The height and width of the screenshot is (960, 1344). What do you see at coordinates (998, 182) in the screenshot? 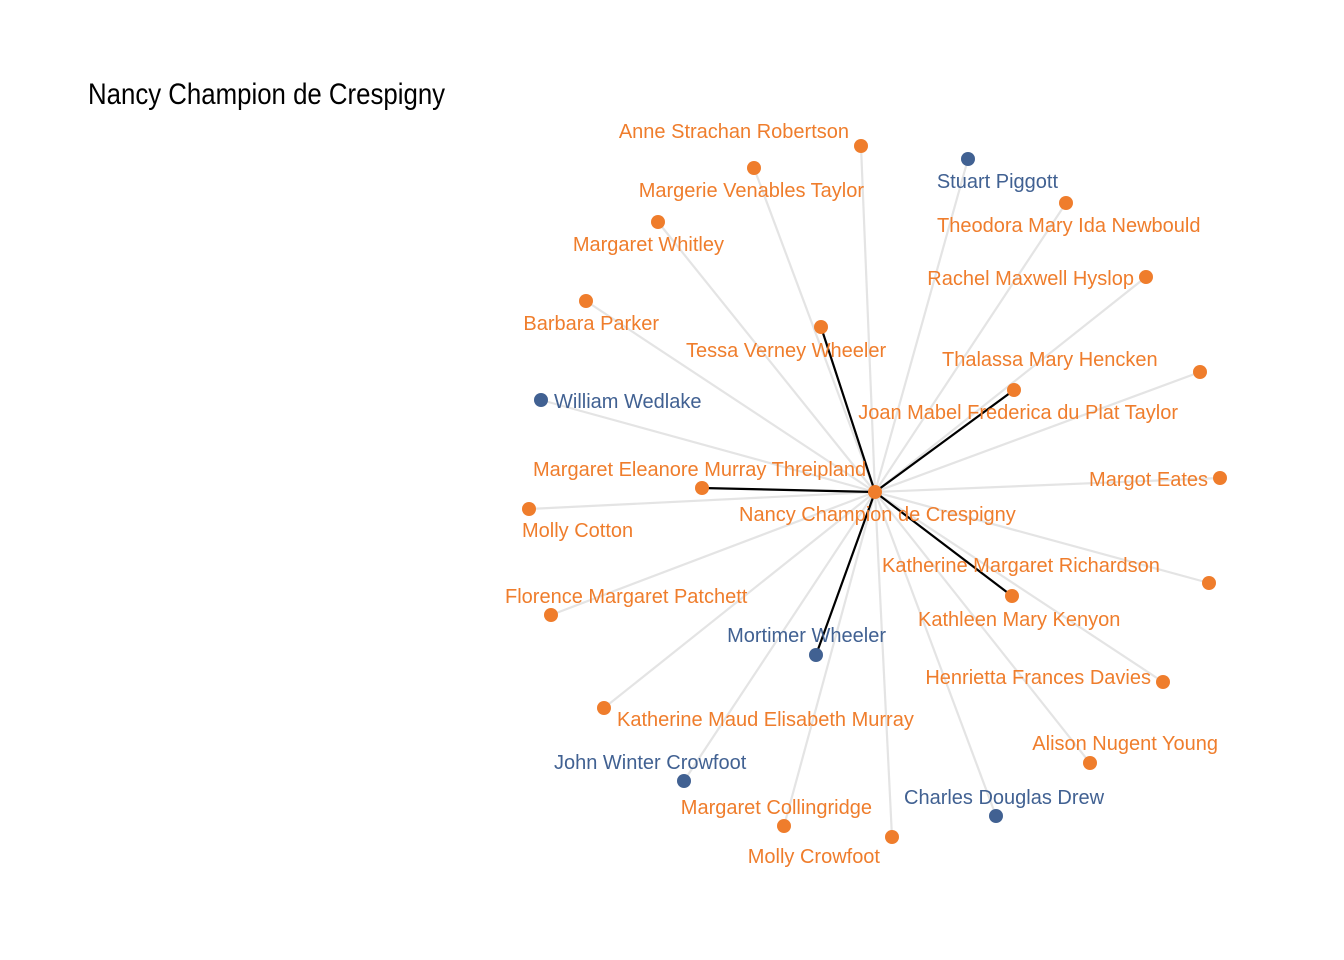
I see `node-label-stuart-piggott: Stuart Piggott` at bounding box center [998, 182].